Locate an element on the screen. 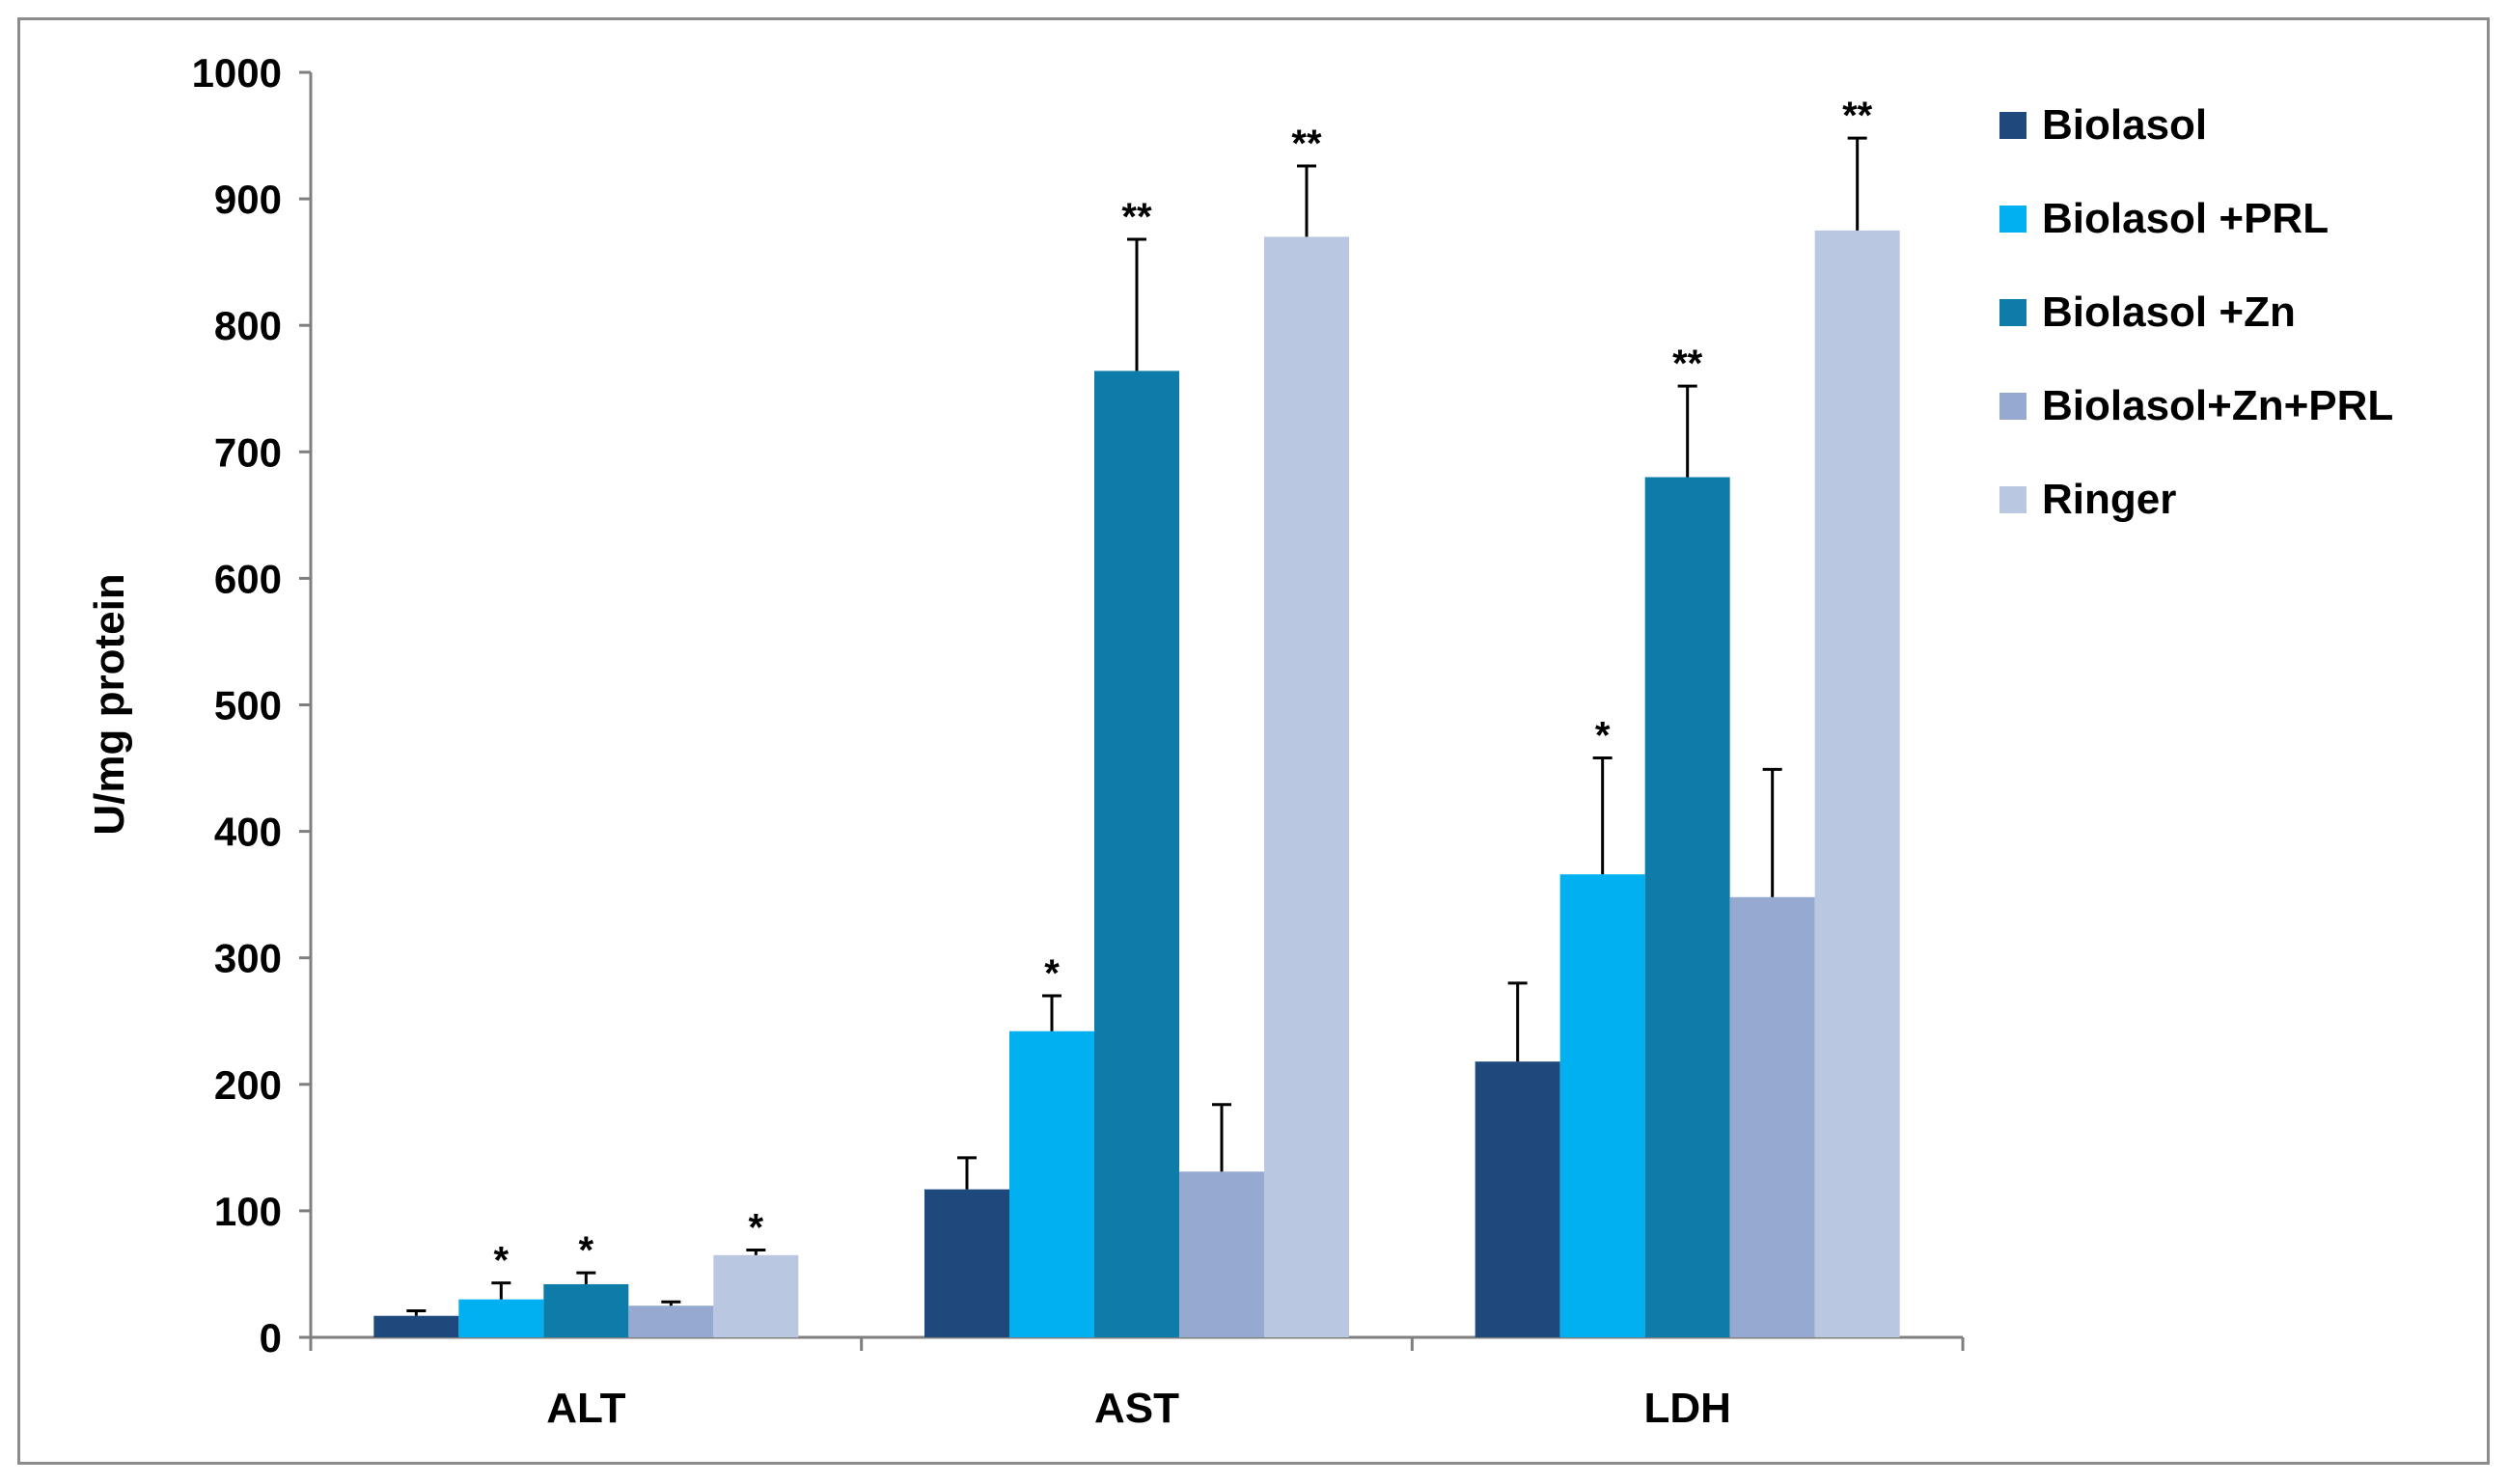 The height and width of the screenshot is (1484, 2509). y-tick-label: 100 is located at coordinates (248, 1211).